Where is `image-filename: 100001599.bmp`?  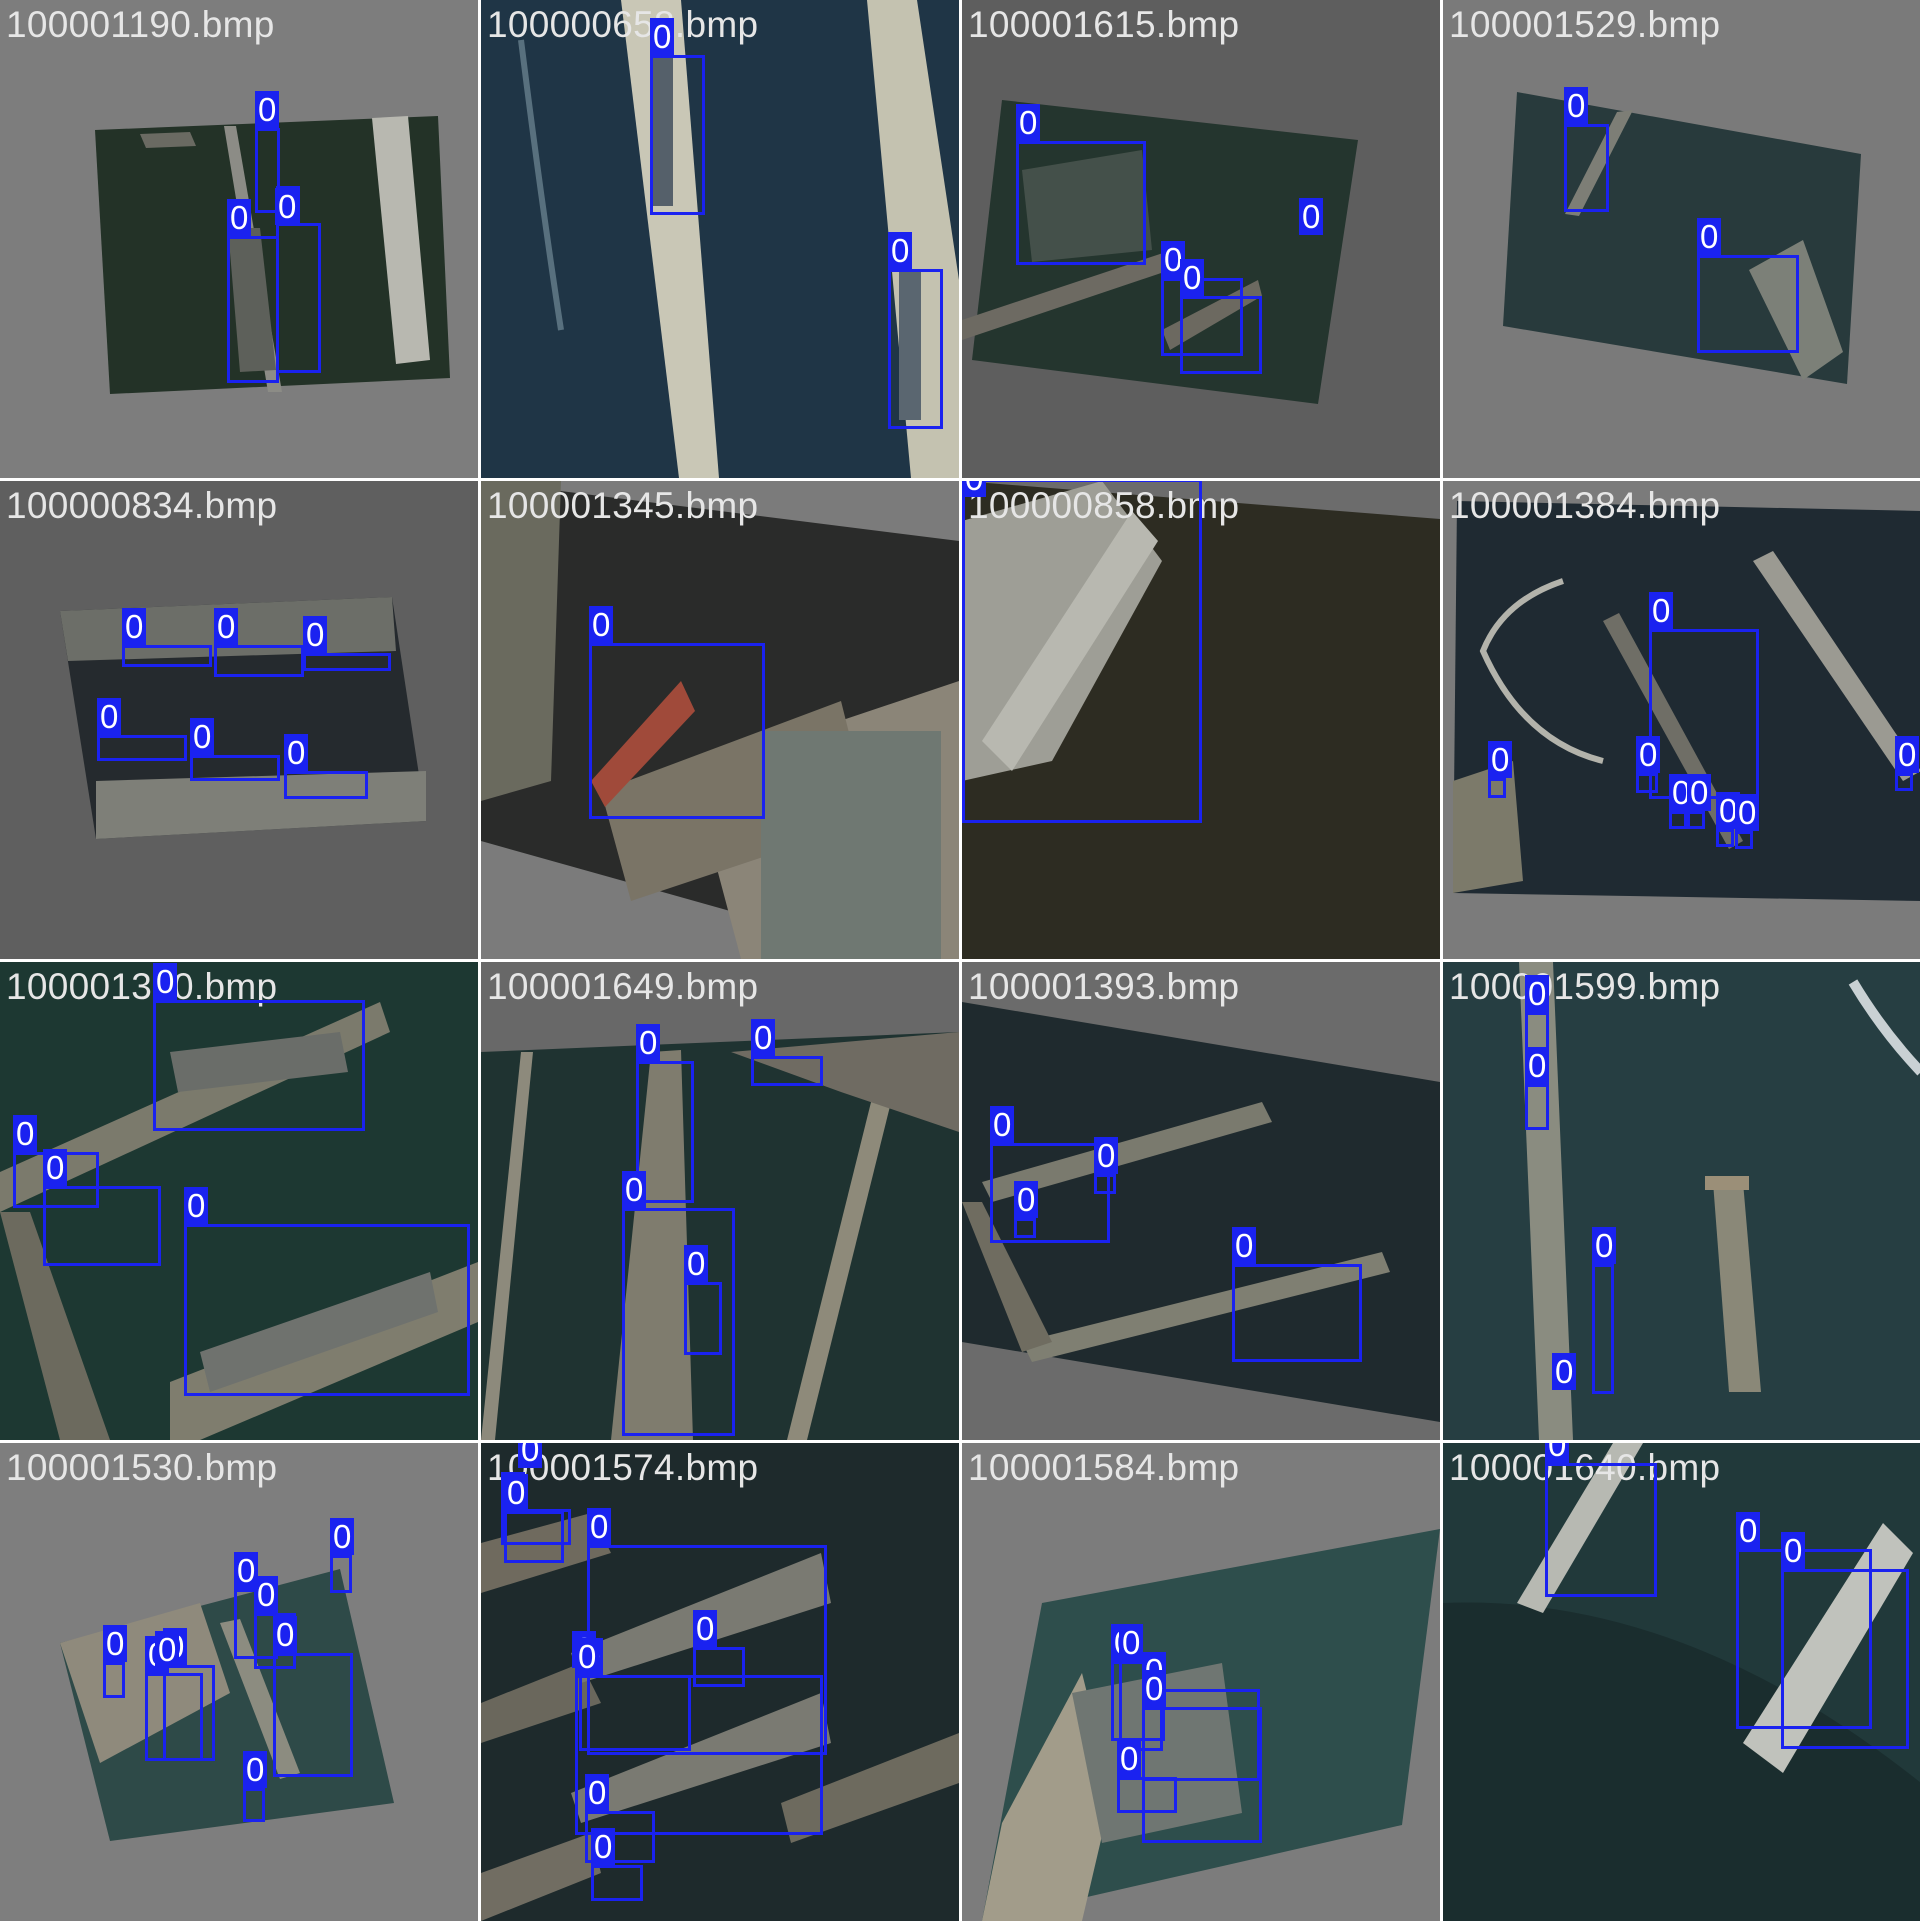 image-filename: 100001599.bmp is located at coordinates (1585, 986).